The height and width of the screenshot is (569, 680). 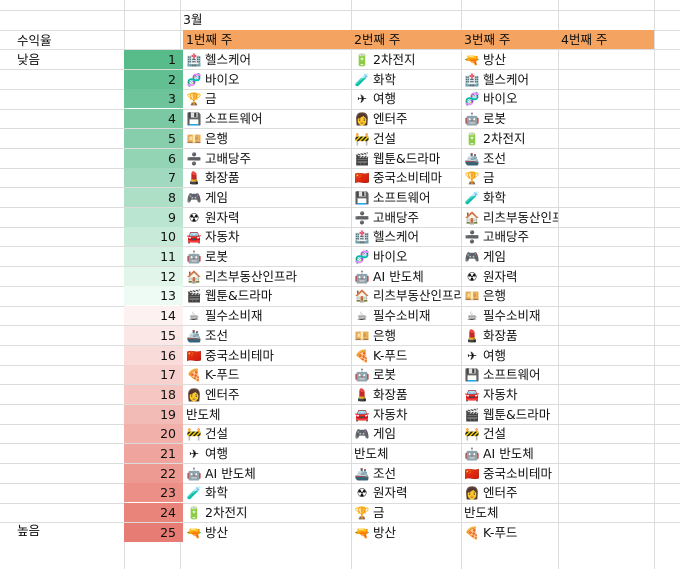 I want to click on rank-cell: 19, so click(x=152, y=414).